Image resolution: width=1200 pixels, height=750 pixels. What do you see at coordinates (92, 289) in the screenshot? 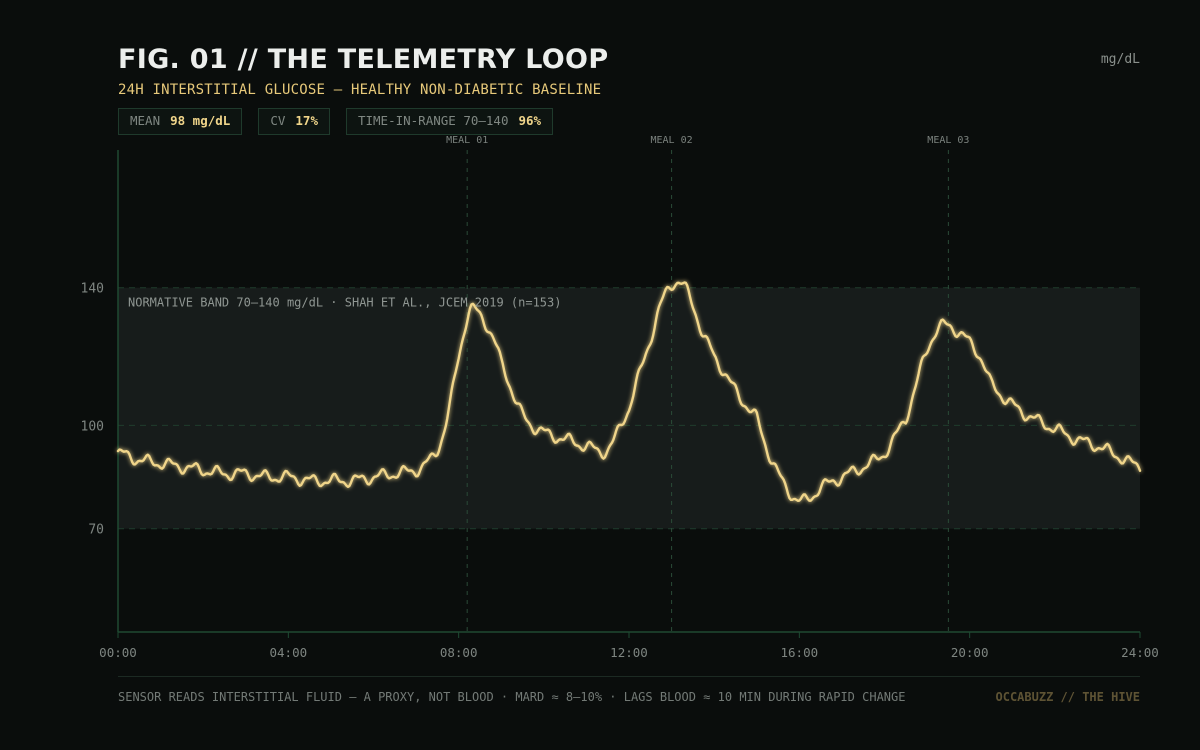
I see `y-tick-label-140: 140` at bounding box center [92, 289].